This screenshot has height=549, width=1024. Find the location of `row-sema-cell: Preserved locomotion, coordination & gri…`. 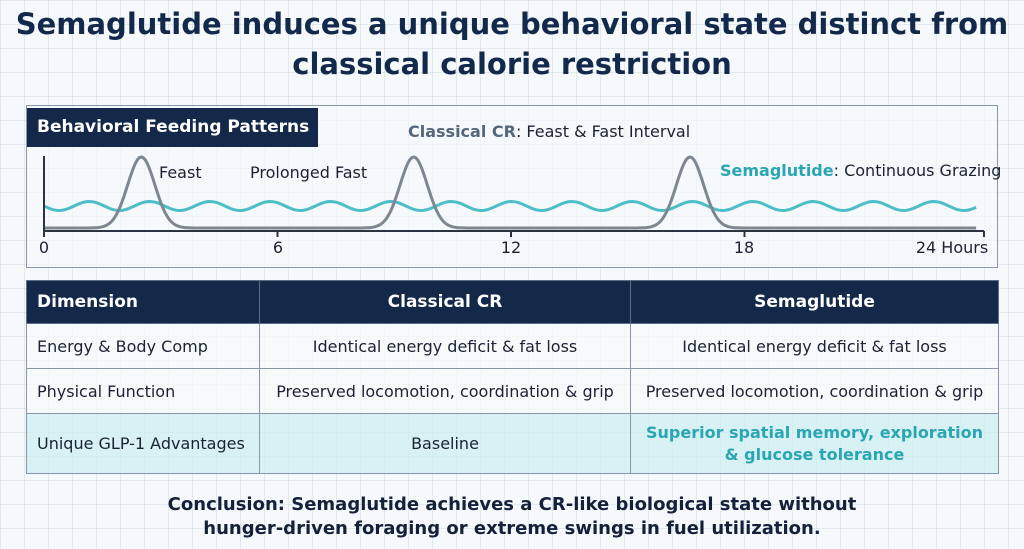

row-sema-cell: Preserved locomotion, coordination & gri… is located at coordinates (814, 391).